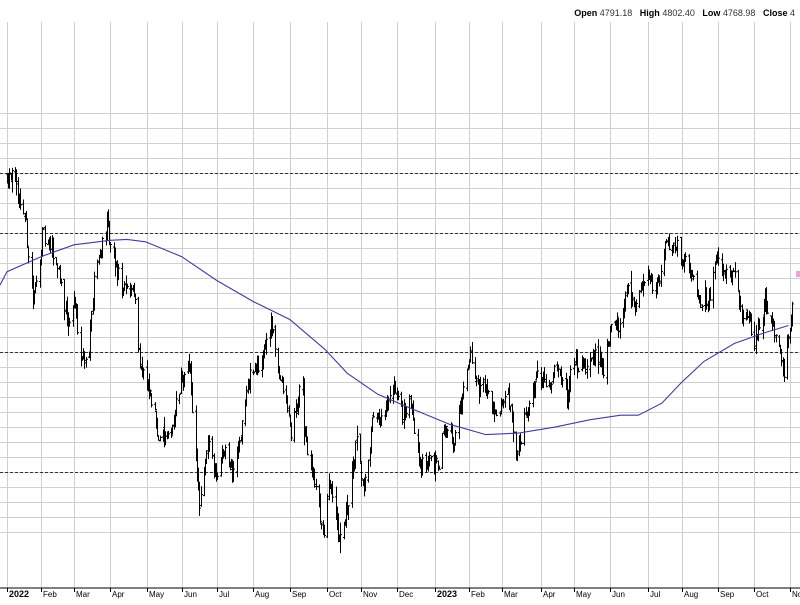 The image size is (800, 605). What do you see at coordinates (775, 13) in the screenshot?
I see `close-label: Close` at bounding box center [775, 13].